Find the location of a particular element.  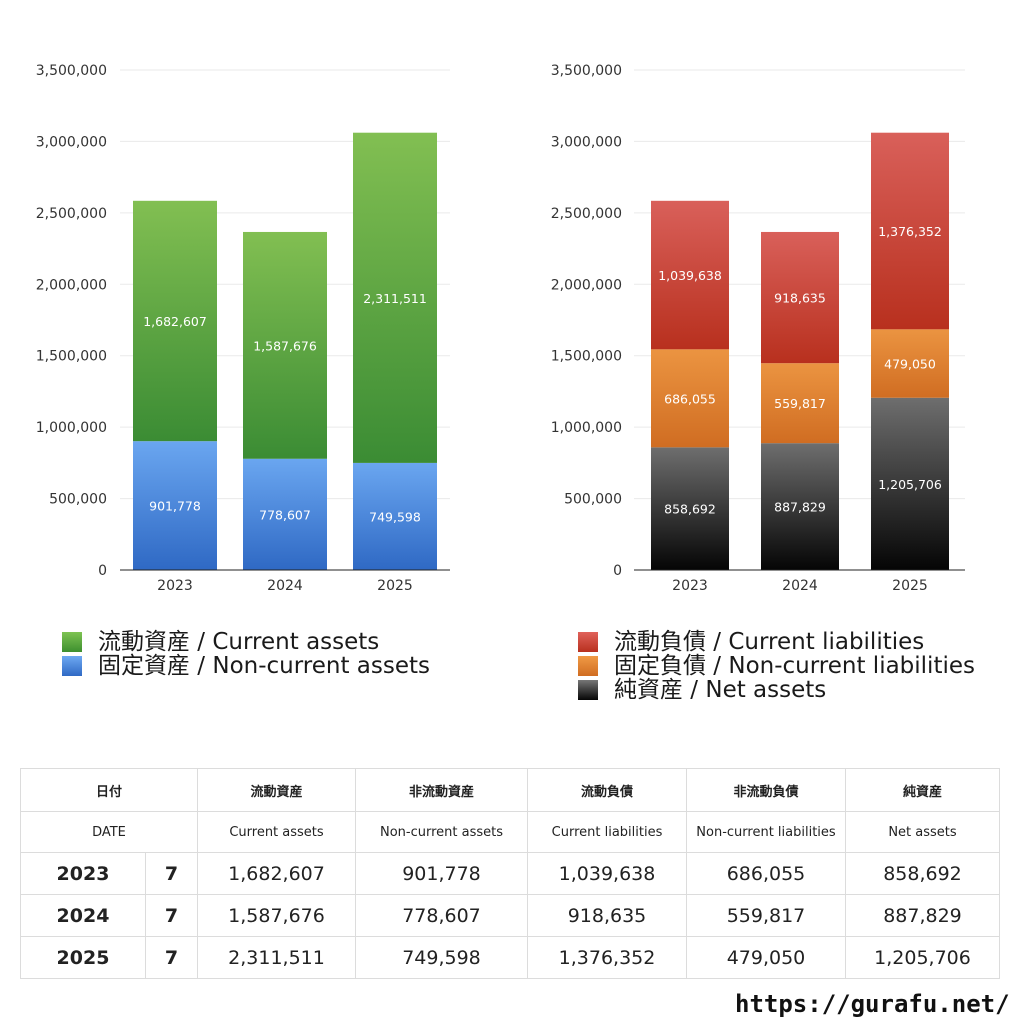

y-tick-label: 3,500,000 is located at coordinates (71, 71).